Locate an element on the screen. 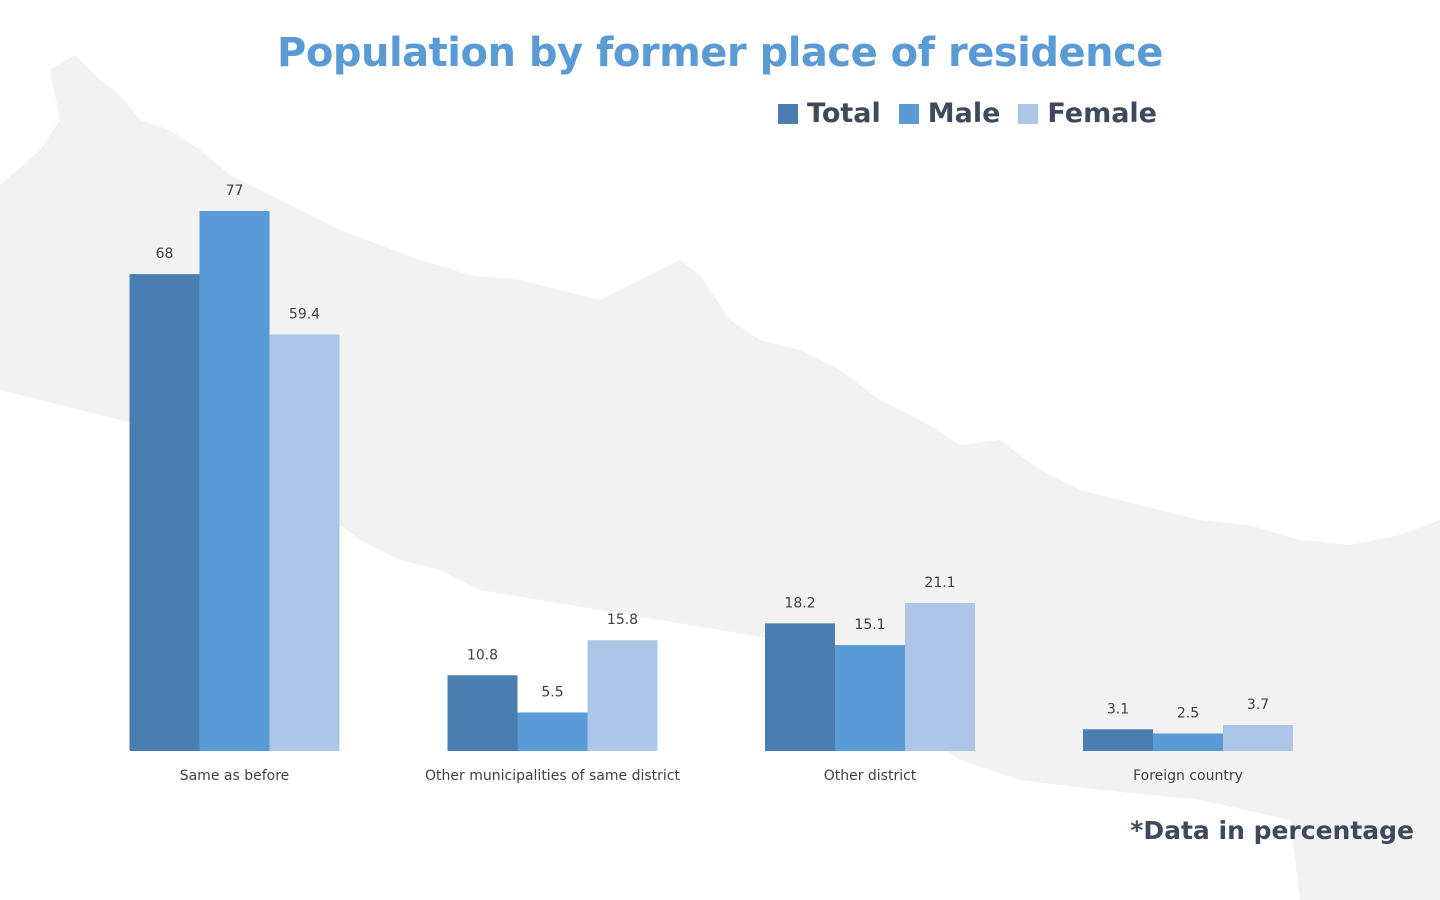  legend-swatch-total is located at coordinates (787, 113).